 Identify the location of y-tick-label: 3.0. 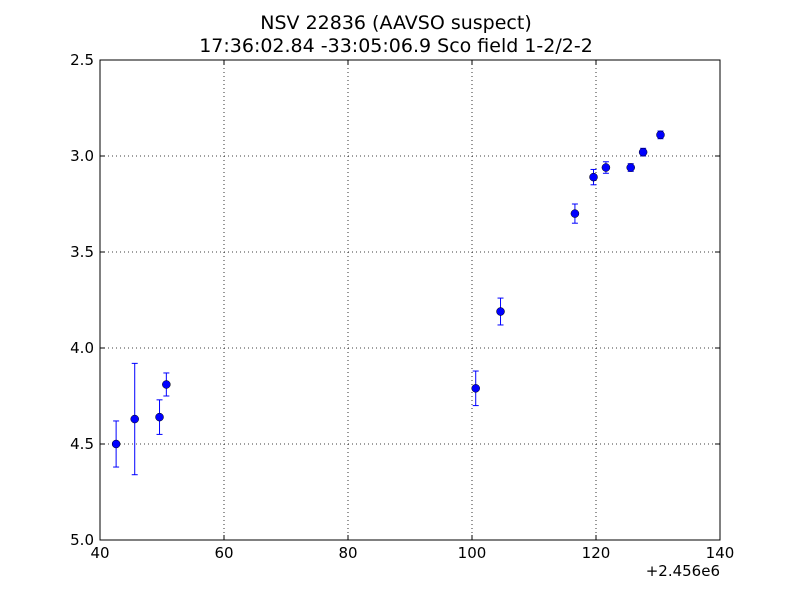
(82, 156).